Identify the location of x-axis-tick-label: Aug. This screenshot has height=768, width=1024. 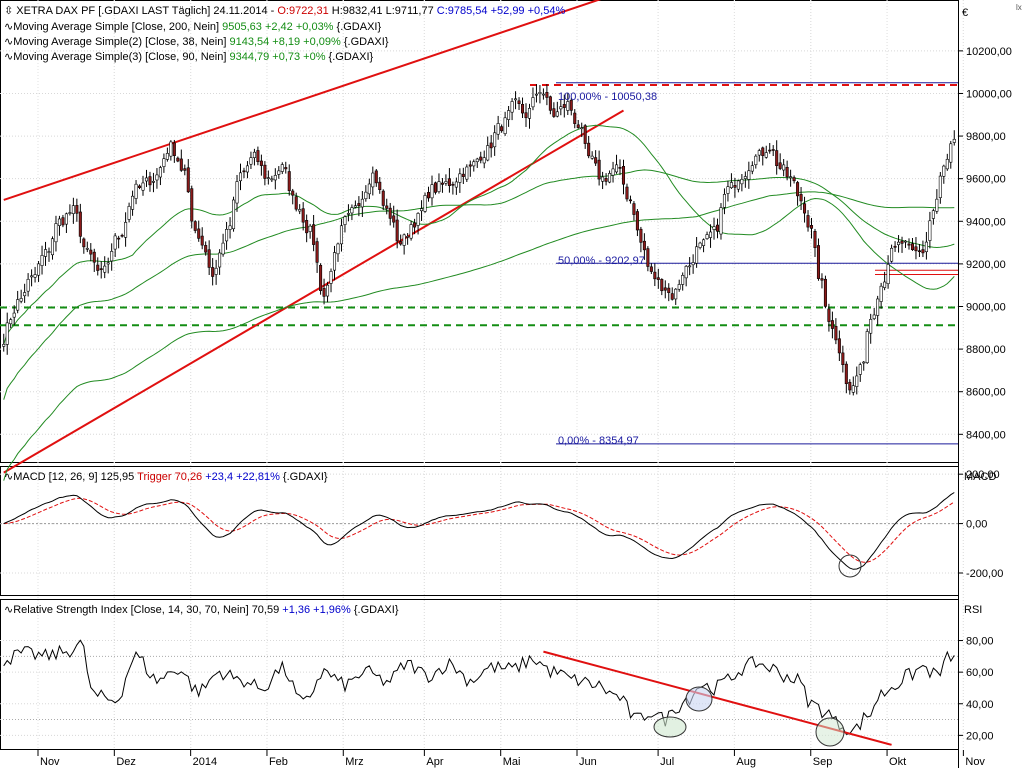
(746, 762).